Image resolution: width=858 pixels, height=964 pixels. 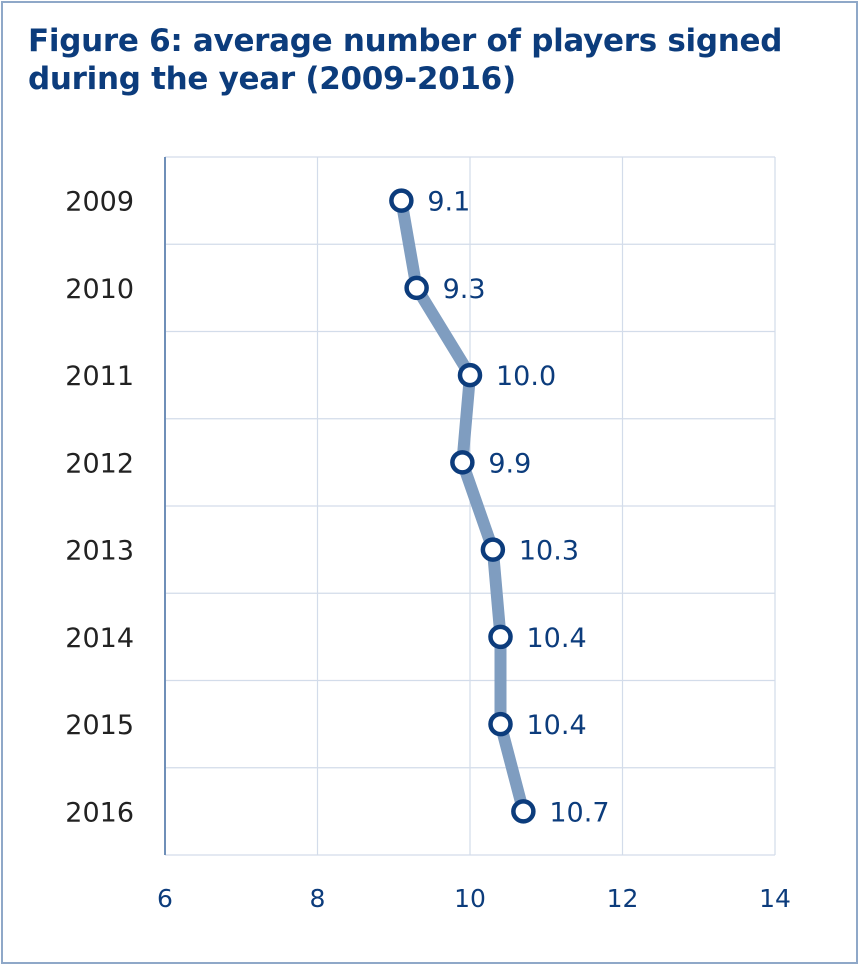 What do you see at coordinates (549, 551) in the screenshot?
I see `data-label: 10.3` at bounding box center [549, 551].